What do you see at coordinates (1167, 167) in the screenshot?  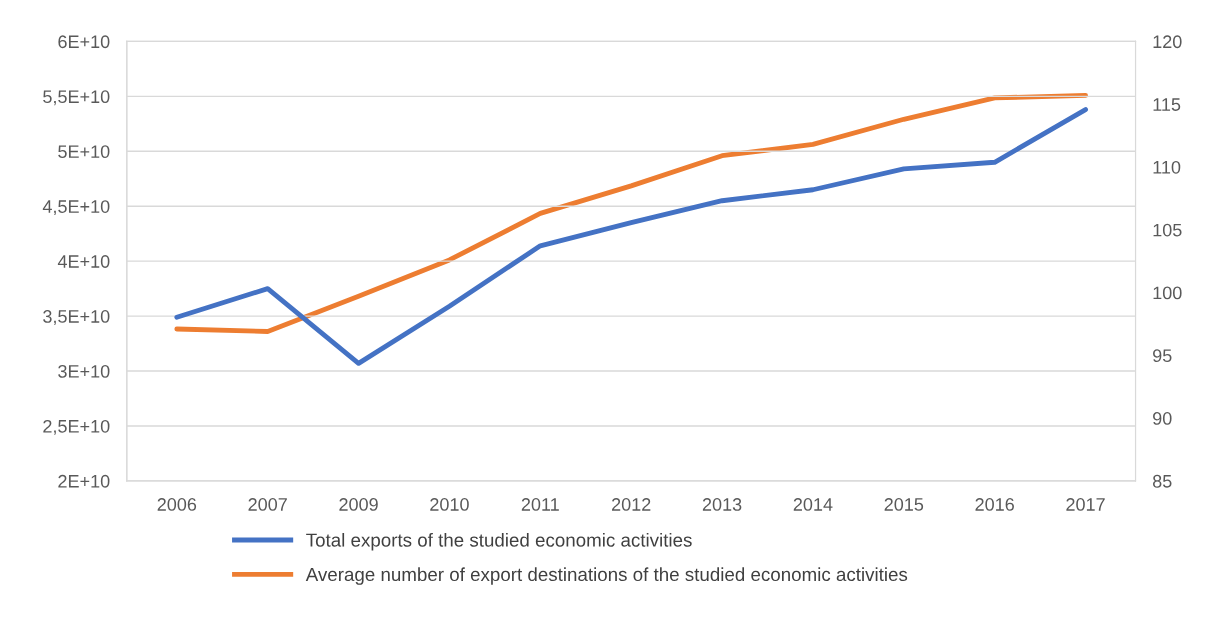 I see `y2-tick-label: 110` at bounding box center [1167, 167].